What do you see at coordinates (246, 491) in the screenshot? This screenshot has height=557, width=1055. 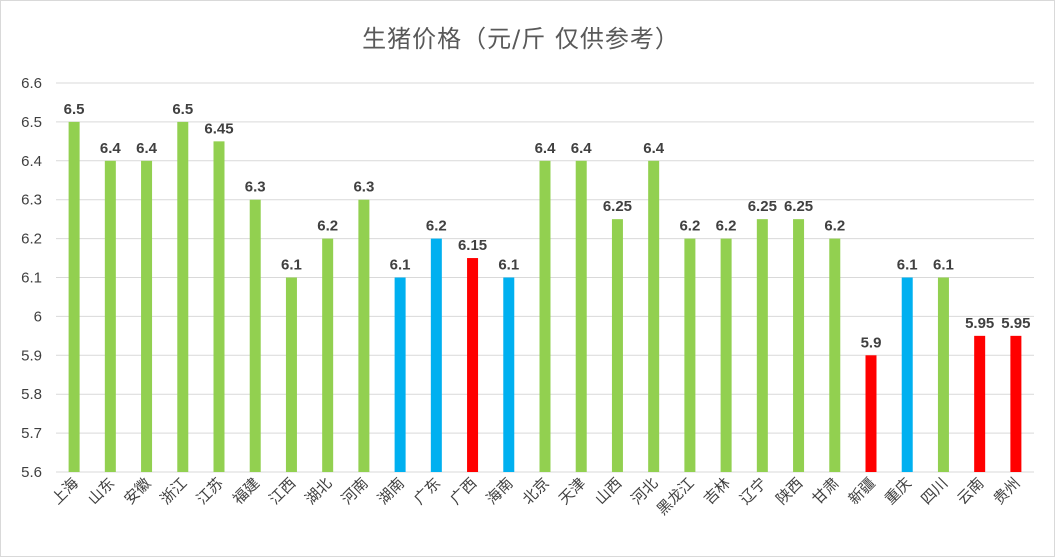 I see `x-tick-label: 福建` at bounding box center [246, 491].